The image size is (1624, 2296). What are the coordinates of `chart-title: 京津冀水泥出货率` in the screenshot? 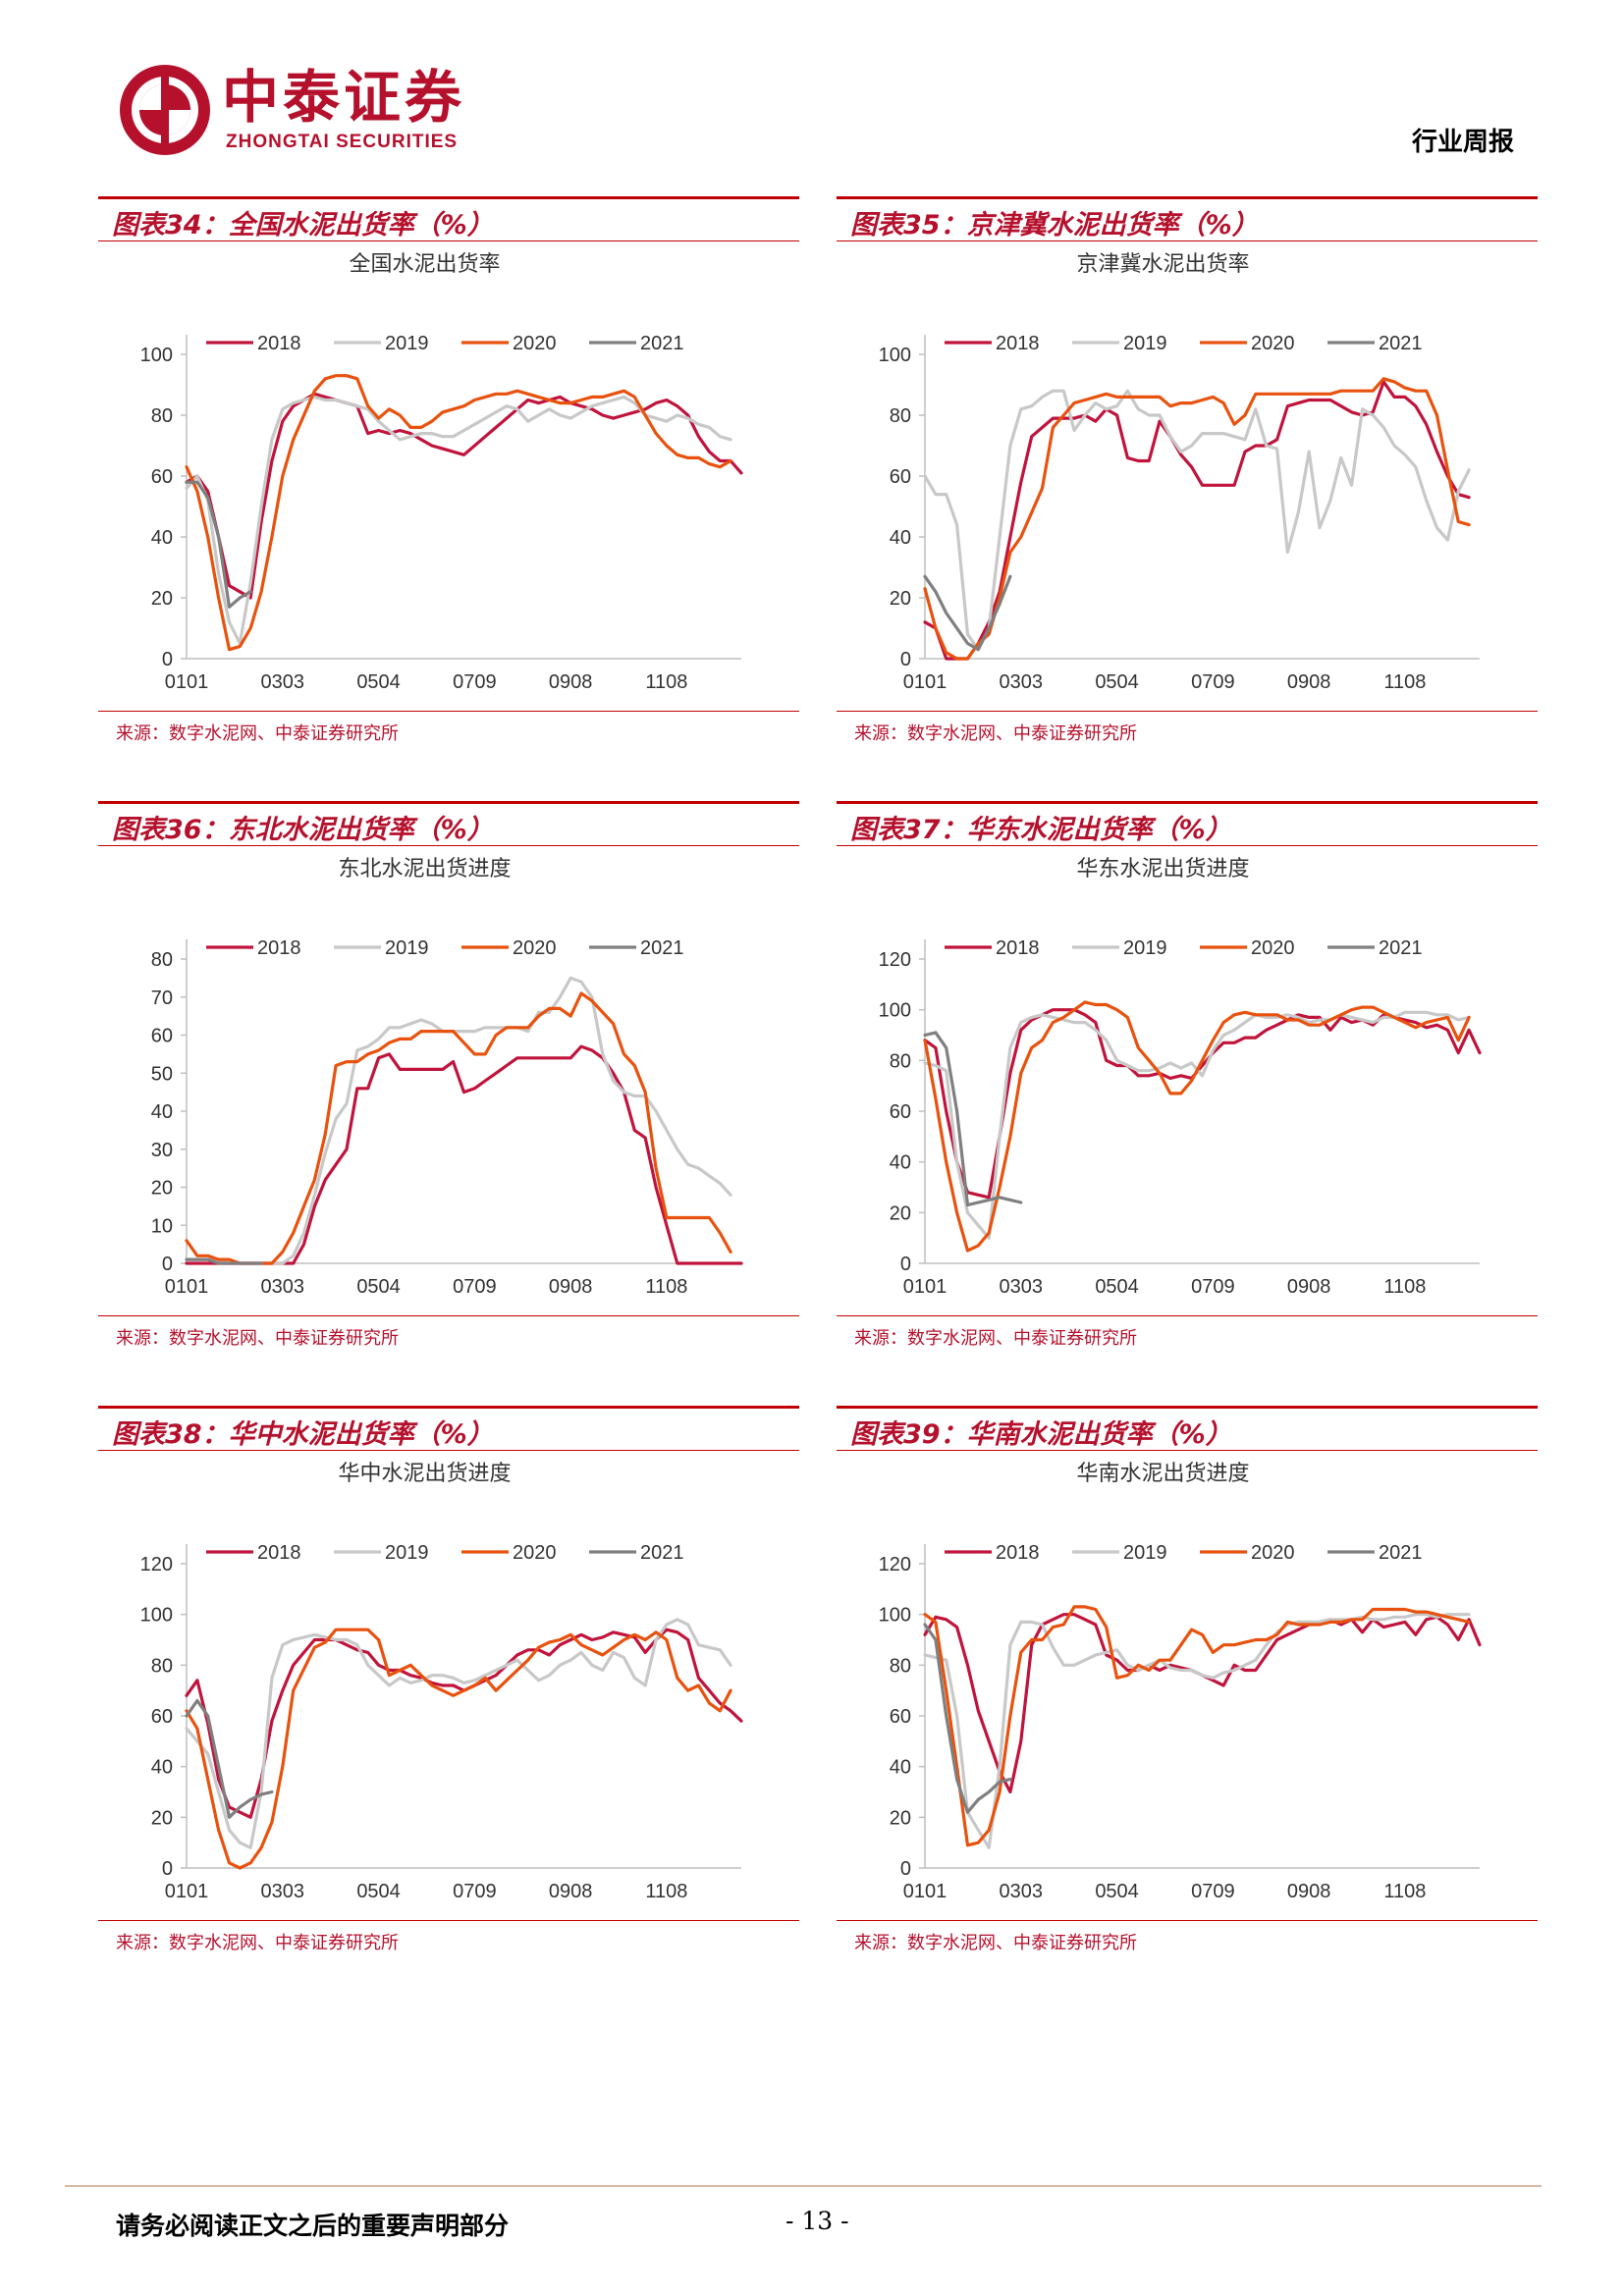 It's located at (1162, 264).